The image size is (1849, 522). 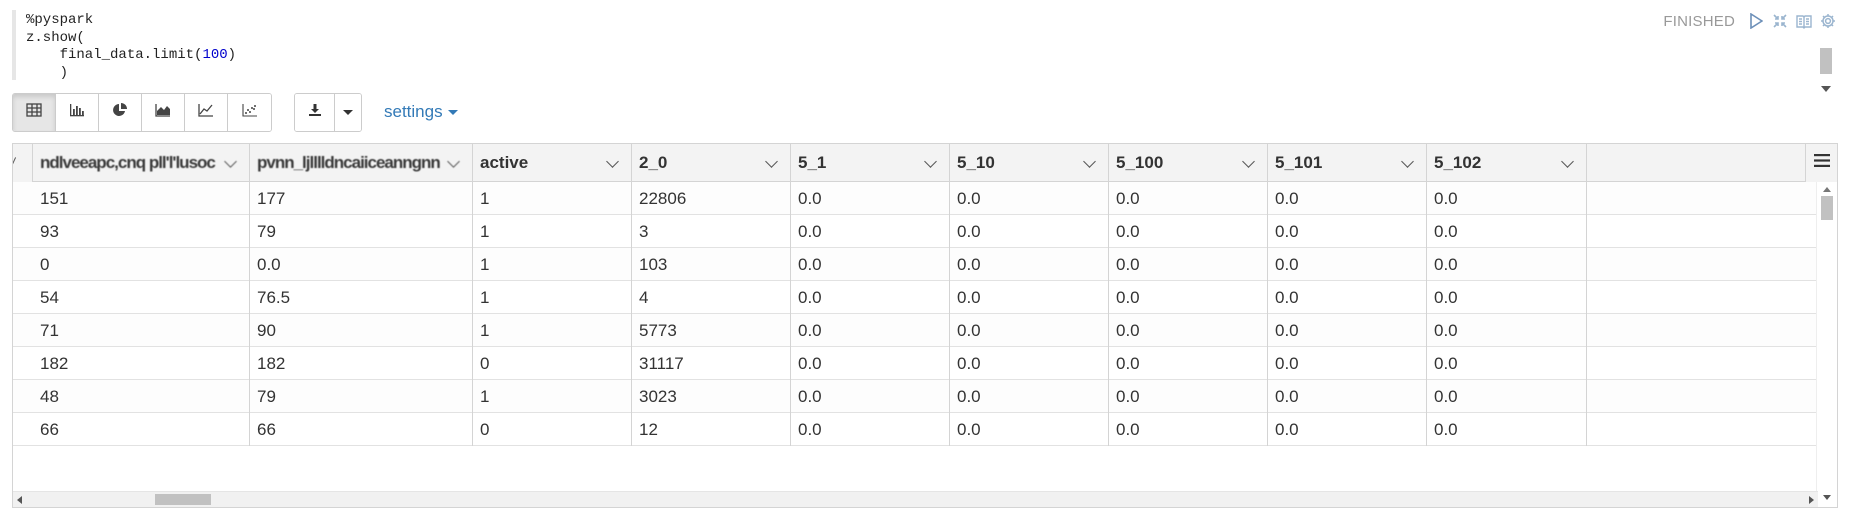 I want to click on settings-toggle: settings, so click(x=421, y=112).